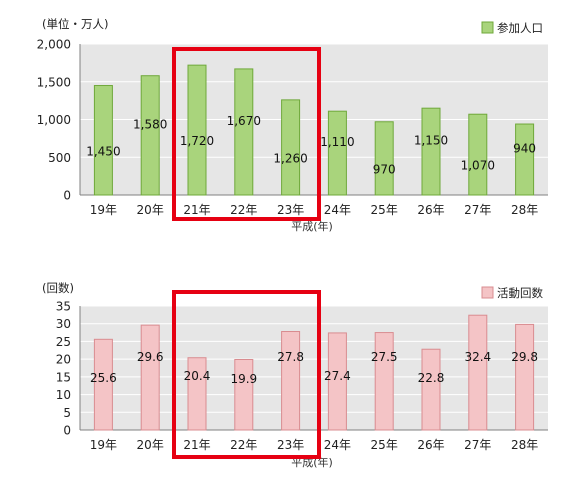 This screenshot has width=570, height=482. Describe the element at coordinates (431, 141) in the screenshot. I see `chart1-data-label: 1,150` at that location.